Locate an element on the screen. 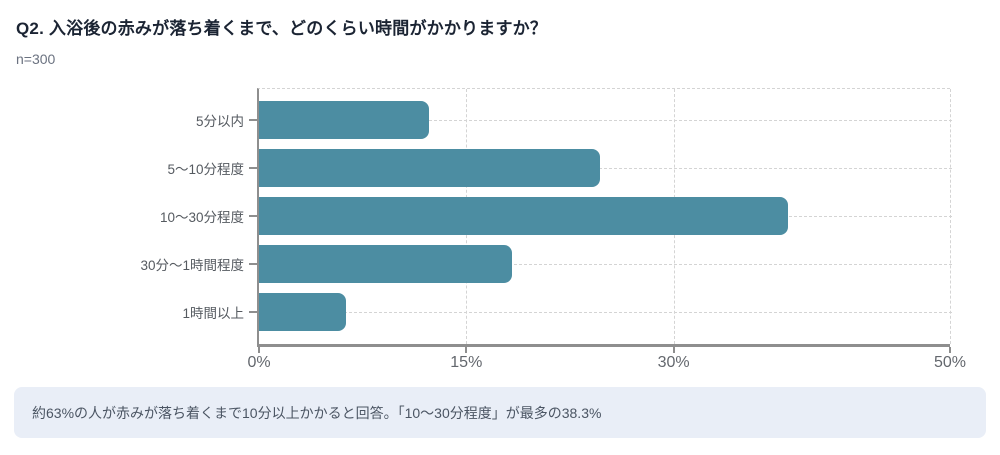 The width and height of the screenshot is (1000, 455). x-tick-label-50%: 50% is located at coordinates (950, 362).